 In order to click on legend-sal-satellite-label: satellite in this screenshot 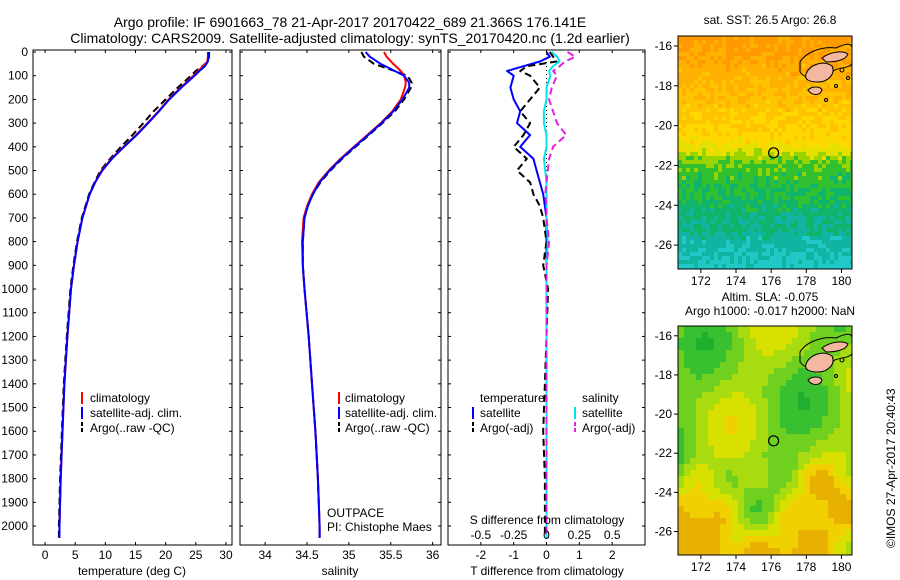, I will do `click(602, 413)`.